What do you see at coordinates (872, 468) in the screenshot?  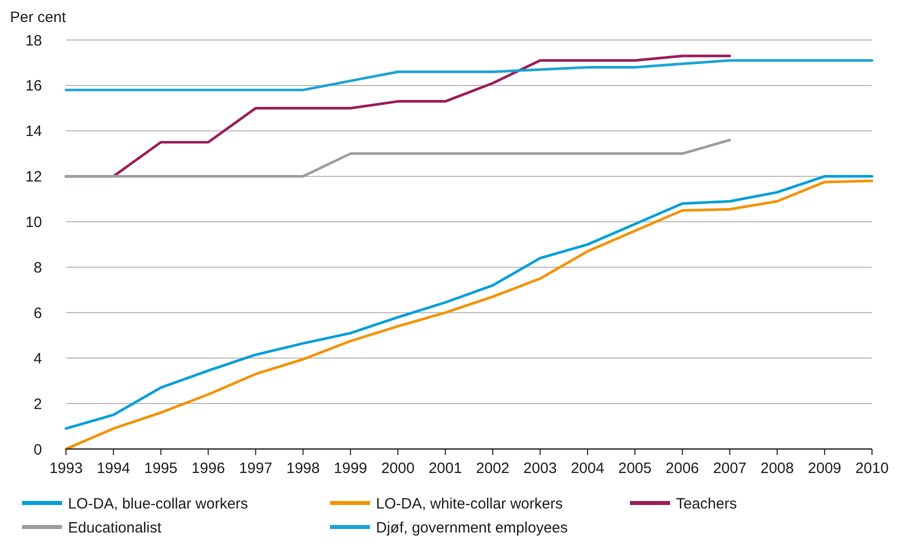 I see `x-tick-label: 2010` at bounding box center [872, 468].